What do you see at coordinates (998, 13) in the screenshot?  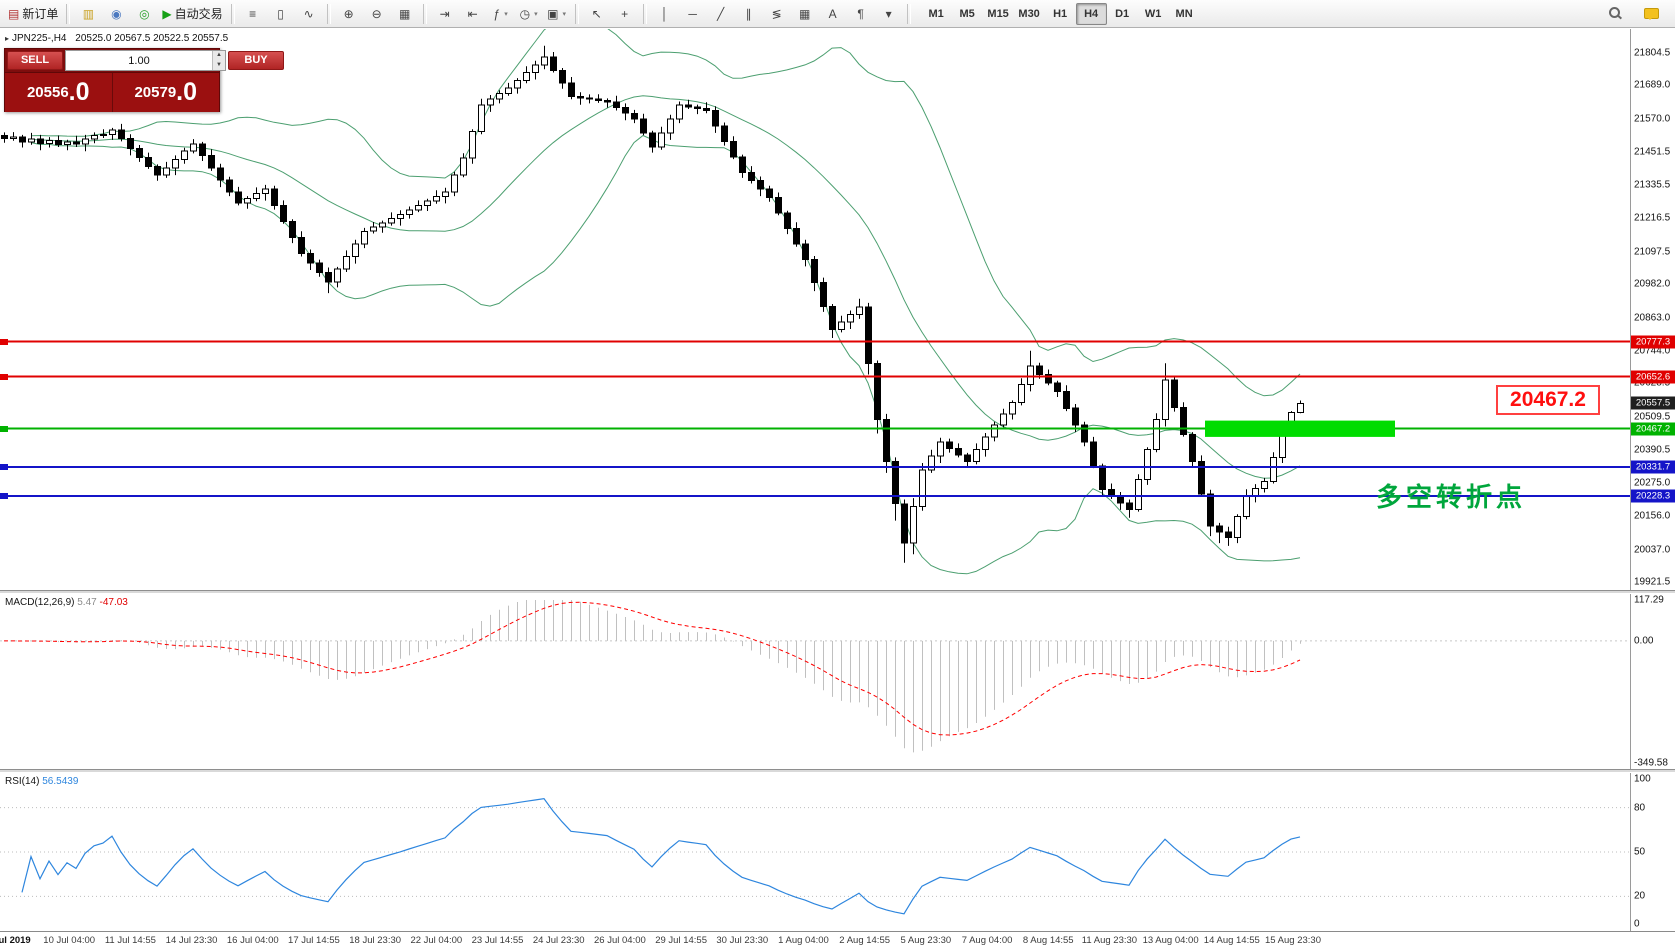 I see `timeframe-m15-button: M15` at bounding box center [998, 13].